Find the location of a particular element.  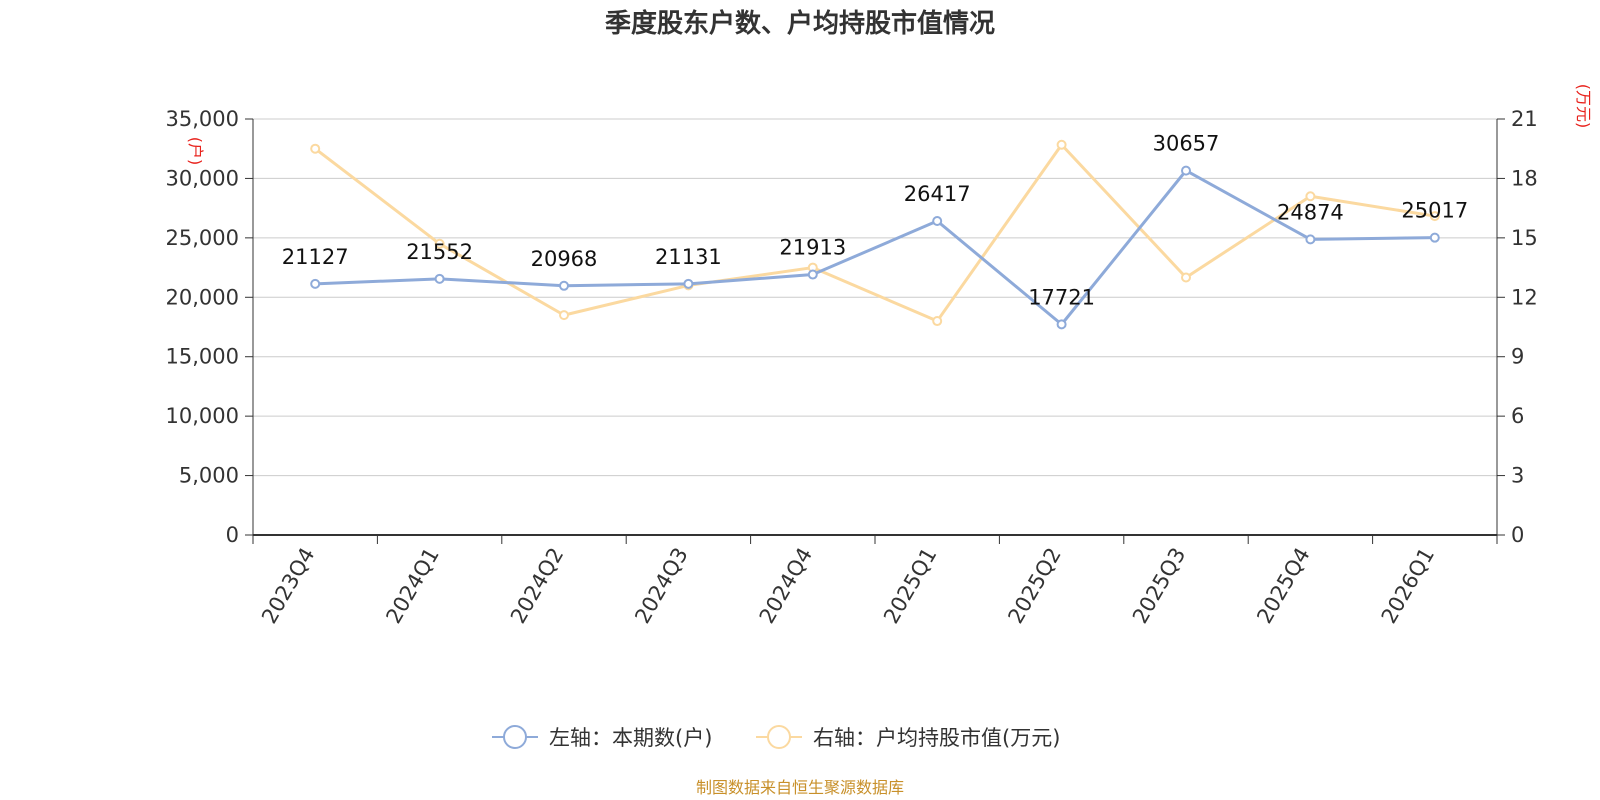

x-axis-tick-label: 2024Q2 is located at coordinates (537, 586).